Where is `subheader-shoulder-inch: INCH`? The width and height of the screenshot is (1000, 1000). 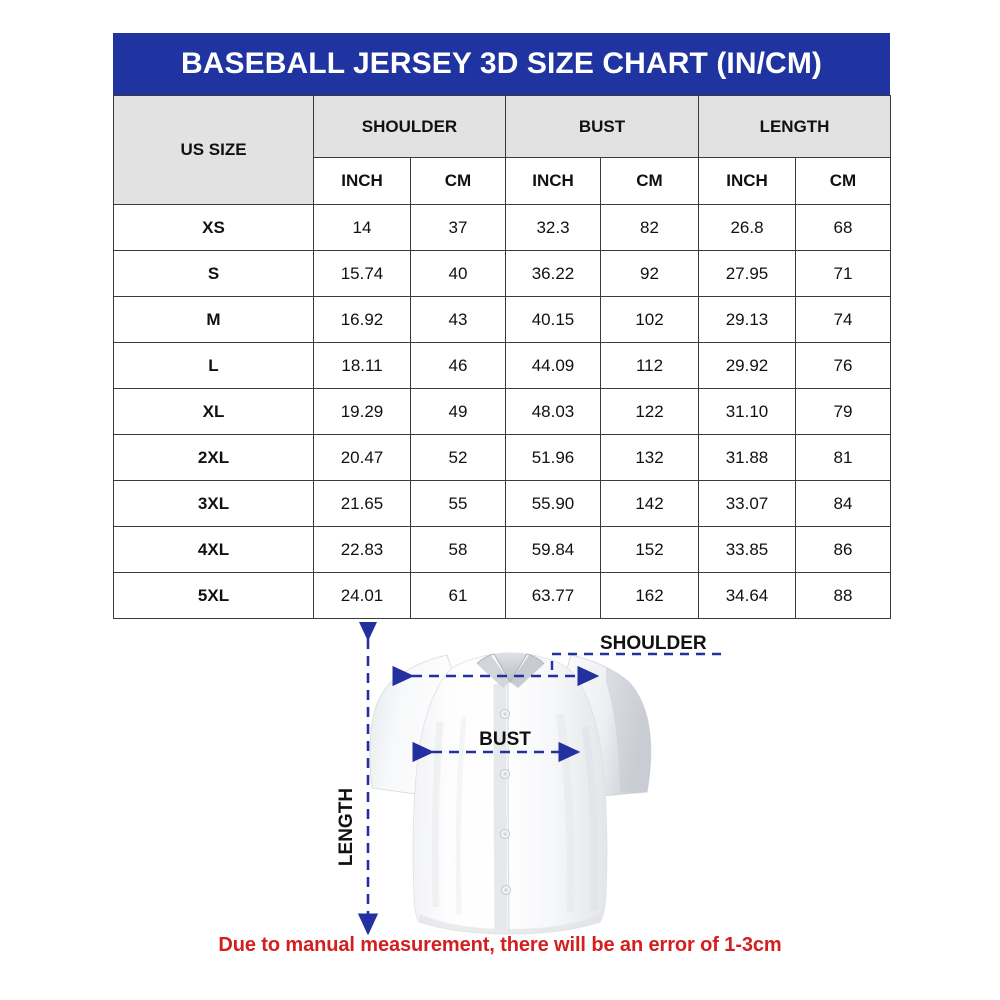 subheader-shoulder-inch: INCH is located at coordinates (362, 181).